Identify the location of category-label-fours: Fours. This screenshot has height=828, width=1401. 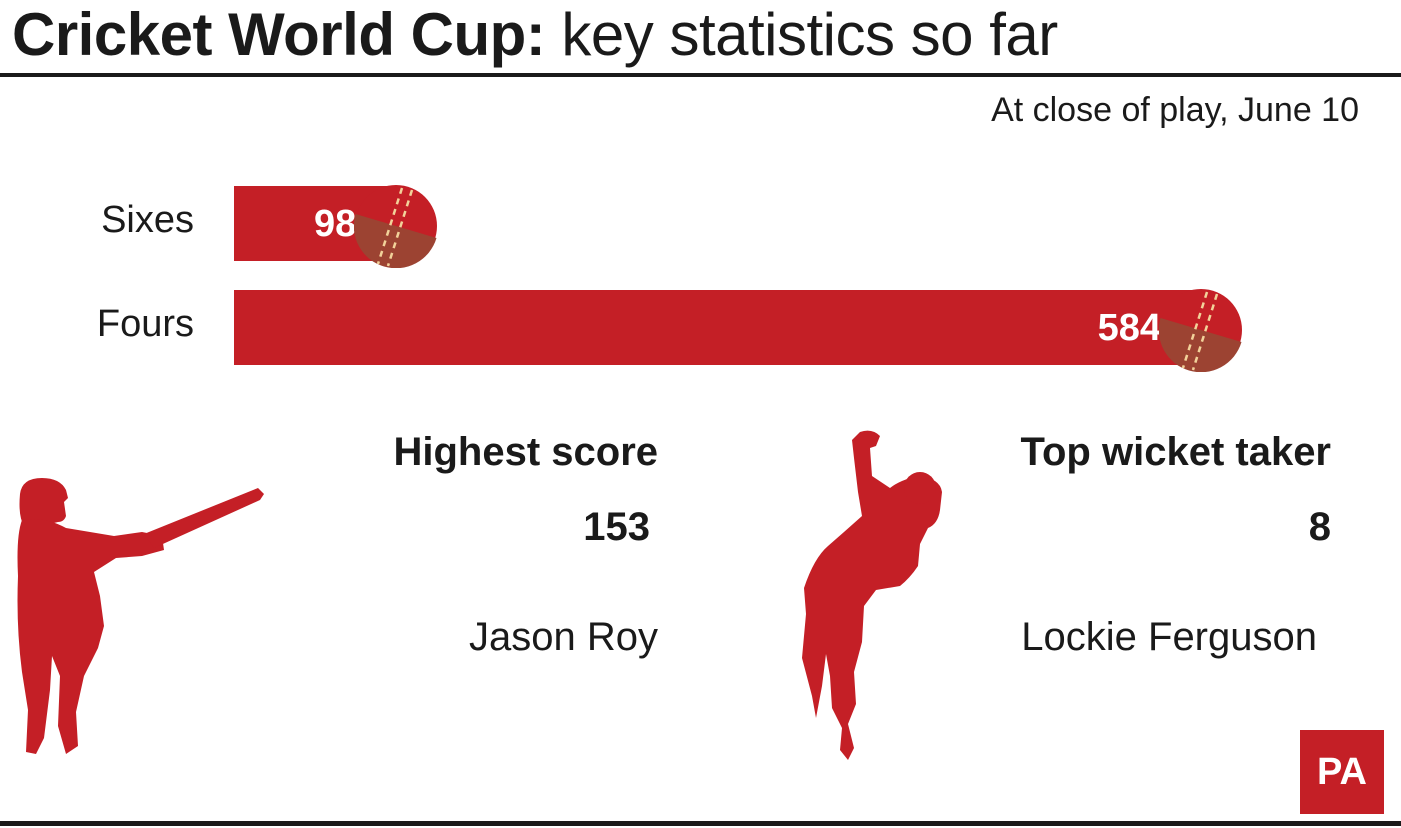
(145, 324).